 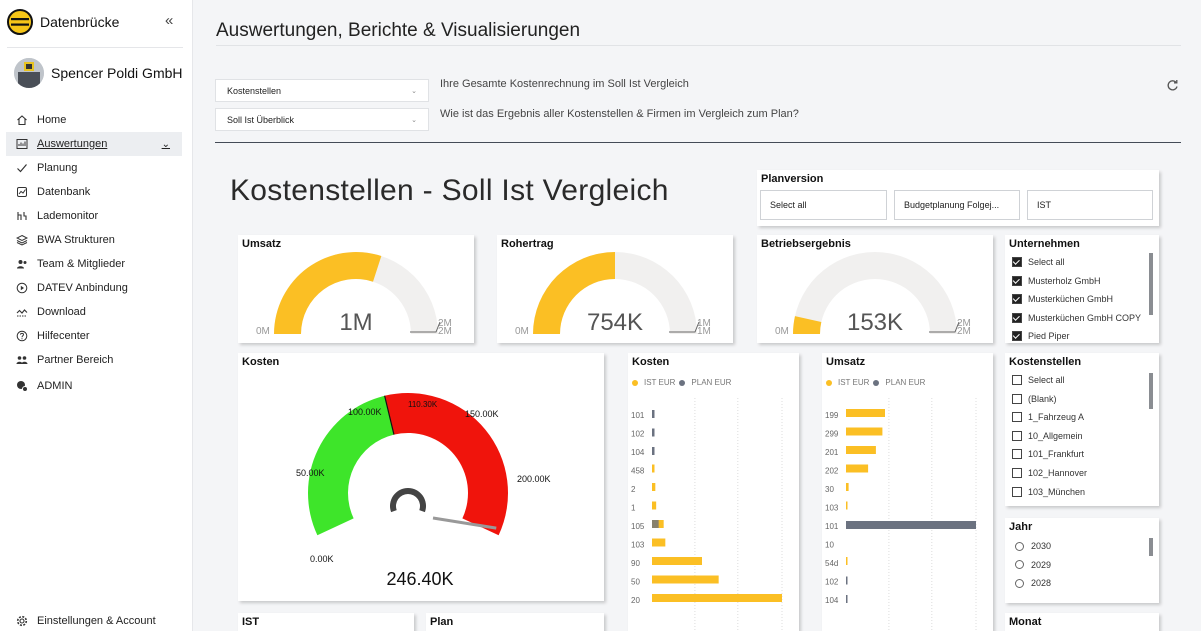 What do you see at coordinates (823, 205) in the screenshot?
I see `planversion-option: Select all` at bounding box center [823, 205].